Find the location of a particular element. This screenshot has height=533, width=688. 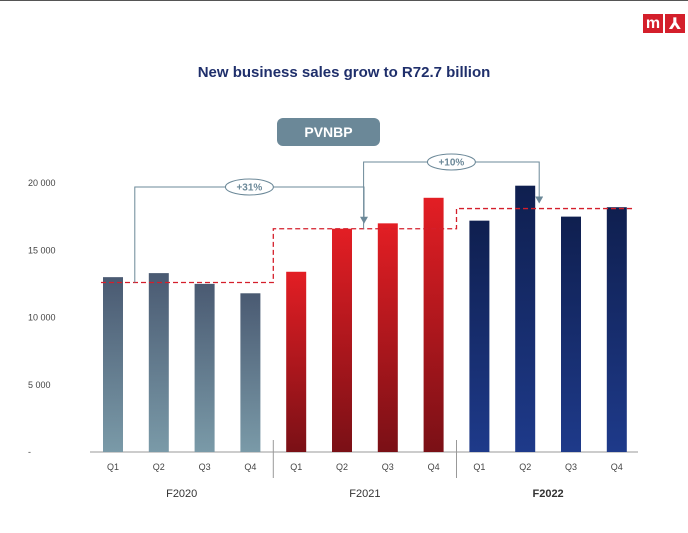

bar-f2022-q3 is located at coordinates (571, 334).